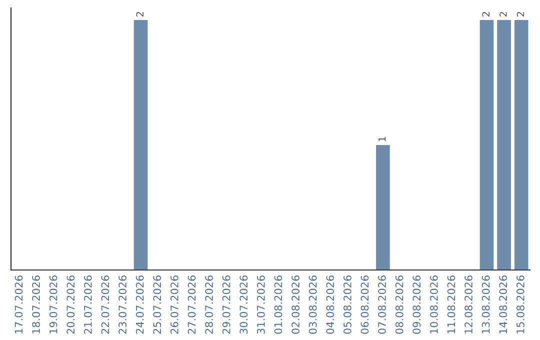  Describe the element at coordinates (330, 305) in the screenshot. I see `x-tick-label: 04.08.2026` at that location.